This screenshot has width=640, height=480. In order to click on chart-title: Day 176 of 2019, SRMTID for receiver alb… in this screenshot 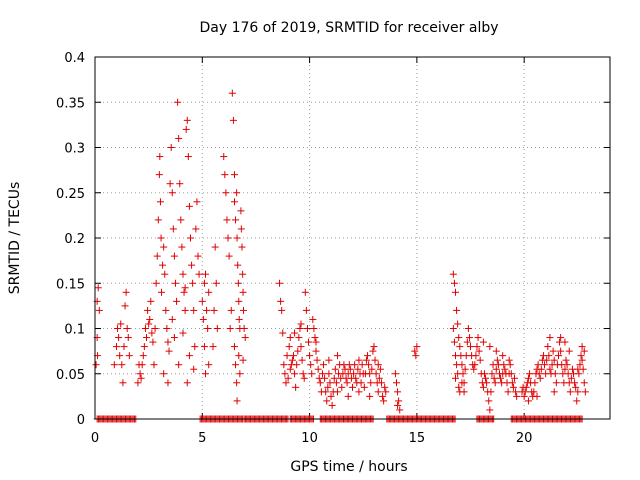, I will do `click(348, 28)`.